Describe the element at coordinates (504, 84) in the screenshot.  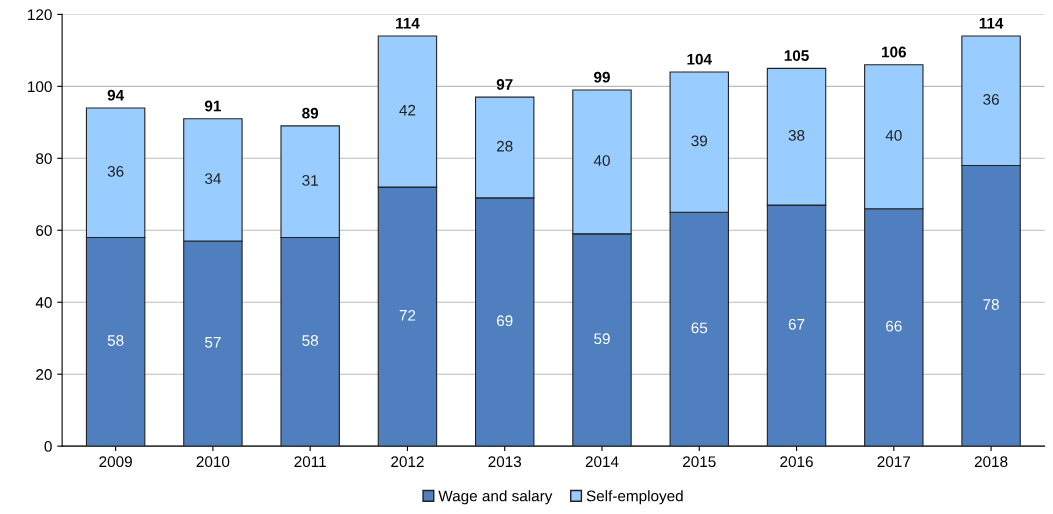
I see `total-label: 97` at that location.